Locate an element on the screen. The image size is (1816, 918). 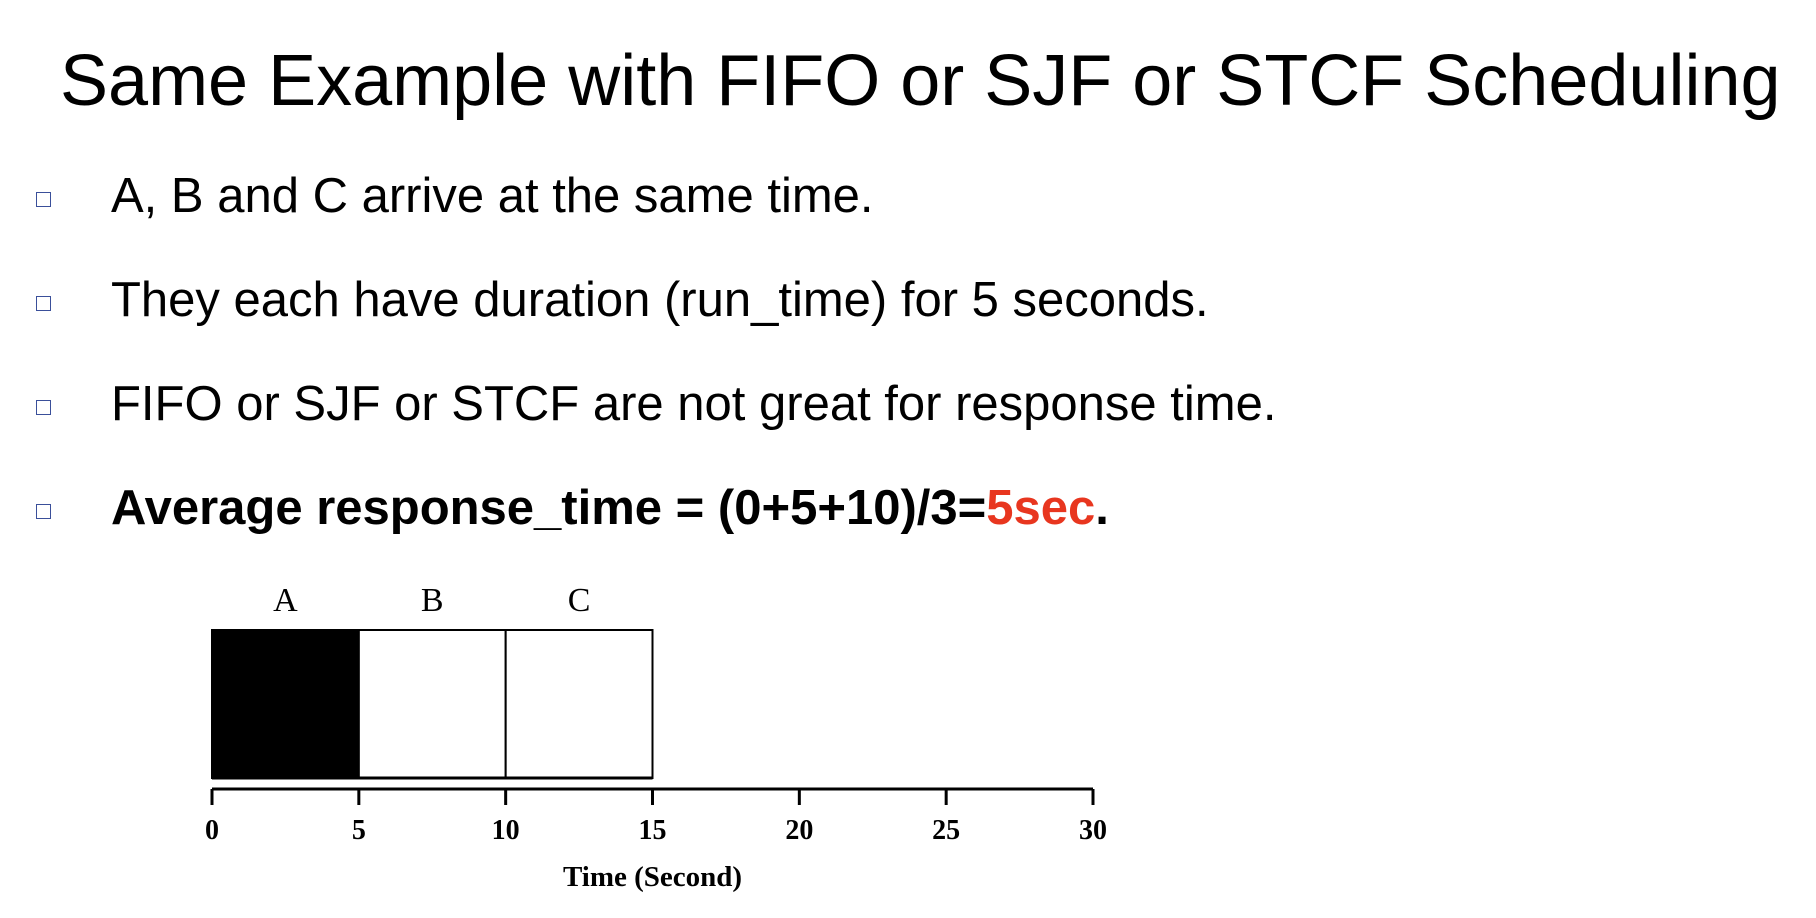
formula-period: . is located at coordinates (1102, 508).